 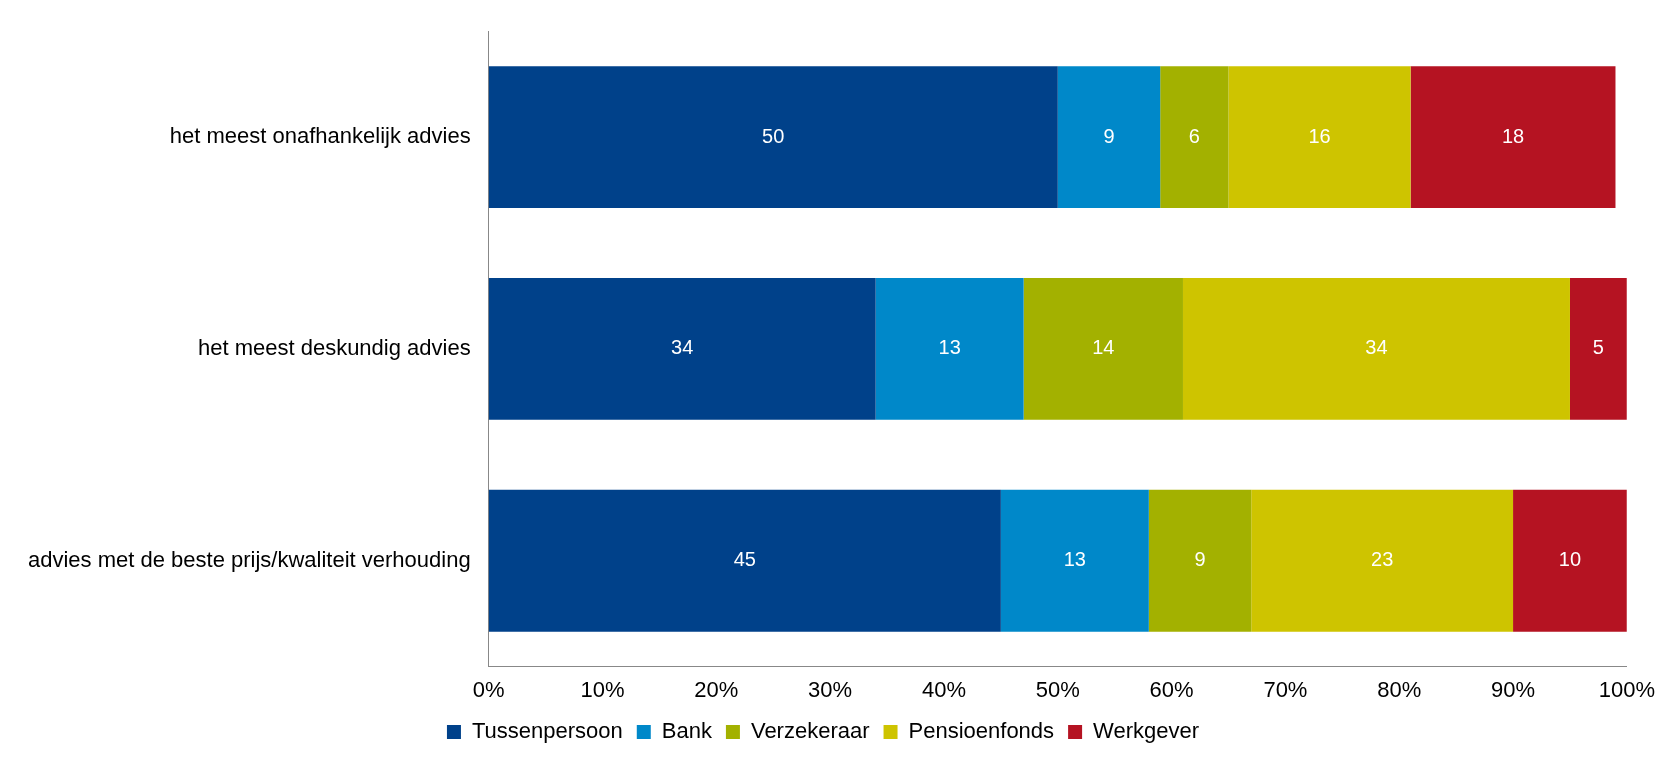 What do you see at coordinates (1057, 689) in the screenshot?
I see `x-tick-label: 50%` at bounding box center [1057, 689].